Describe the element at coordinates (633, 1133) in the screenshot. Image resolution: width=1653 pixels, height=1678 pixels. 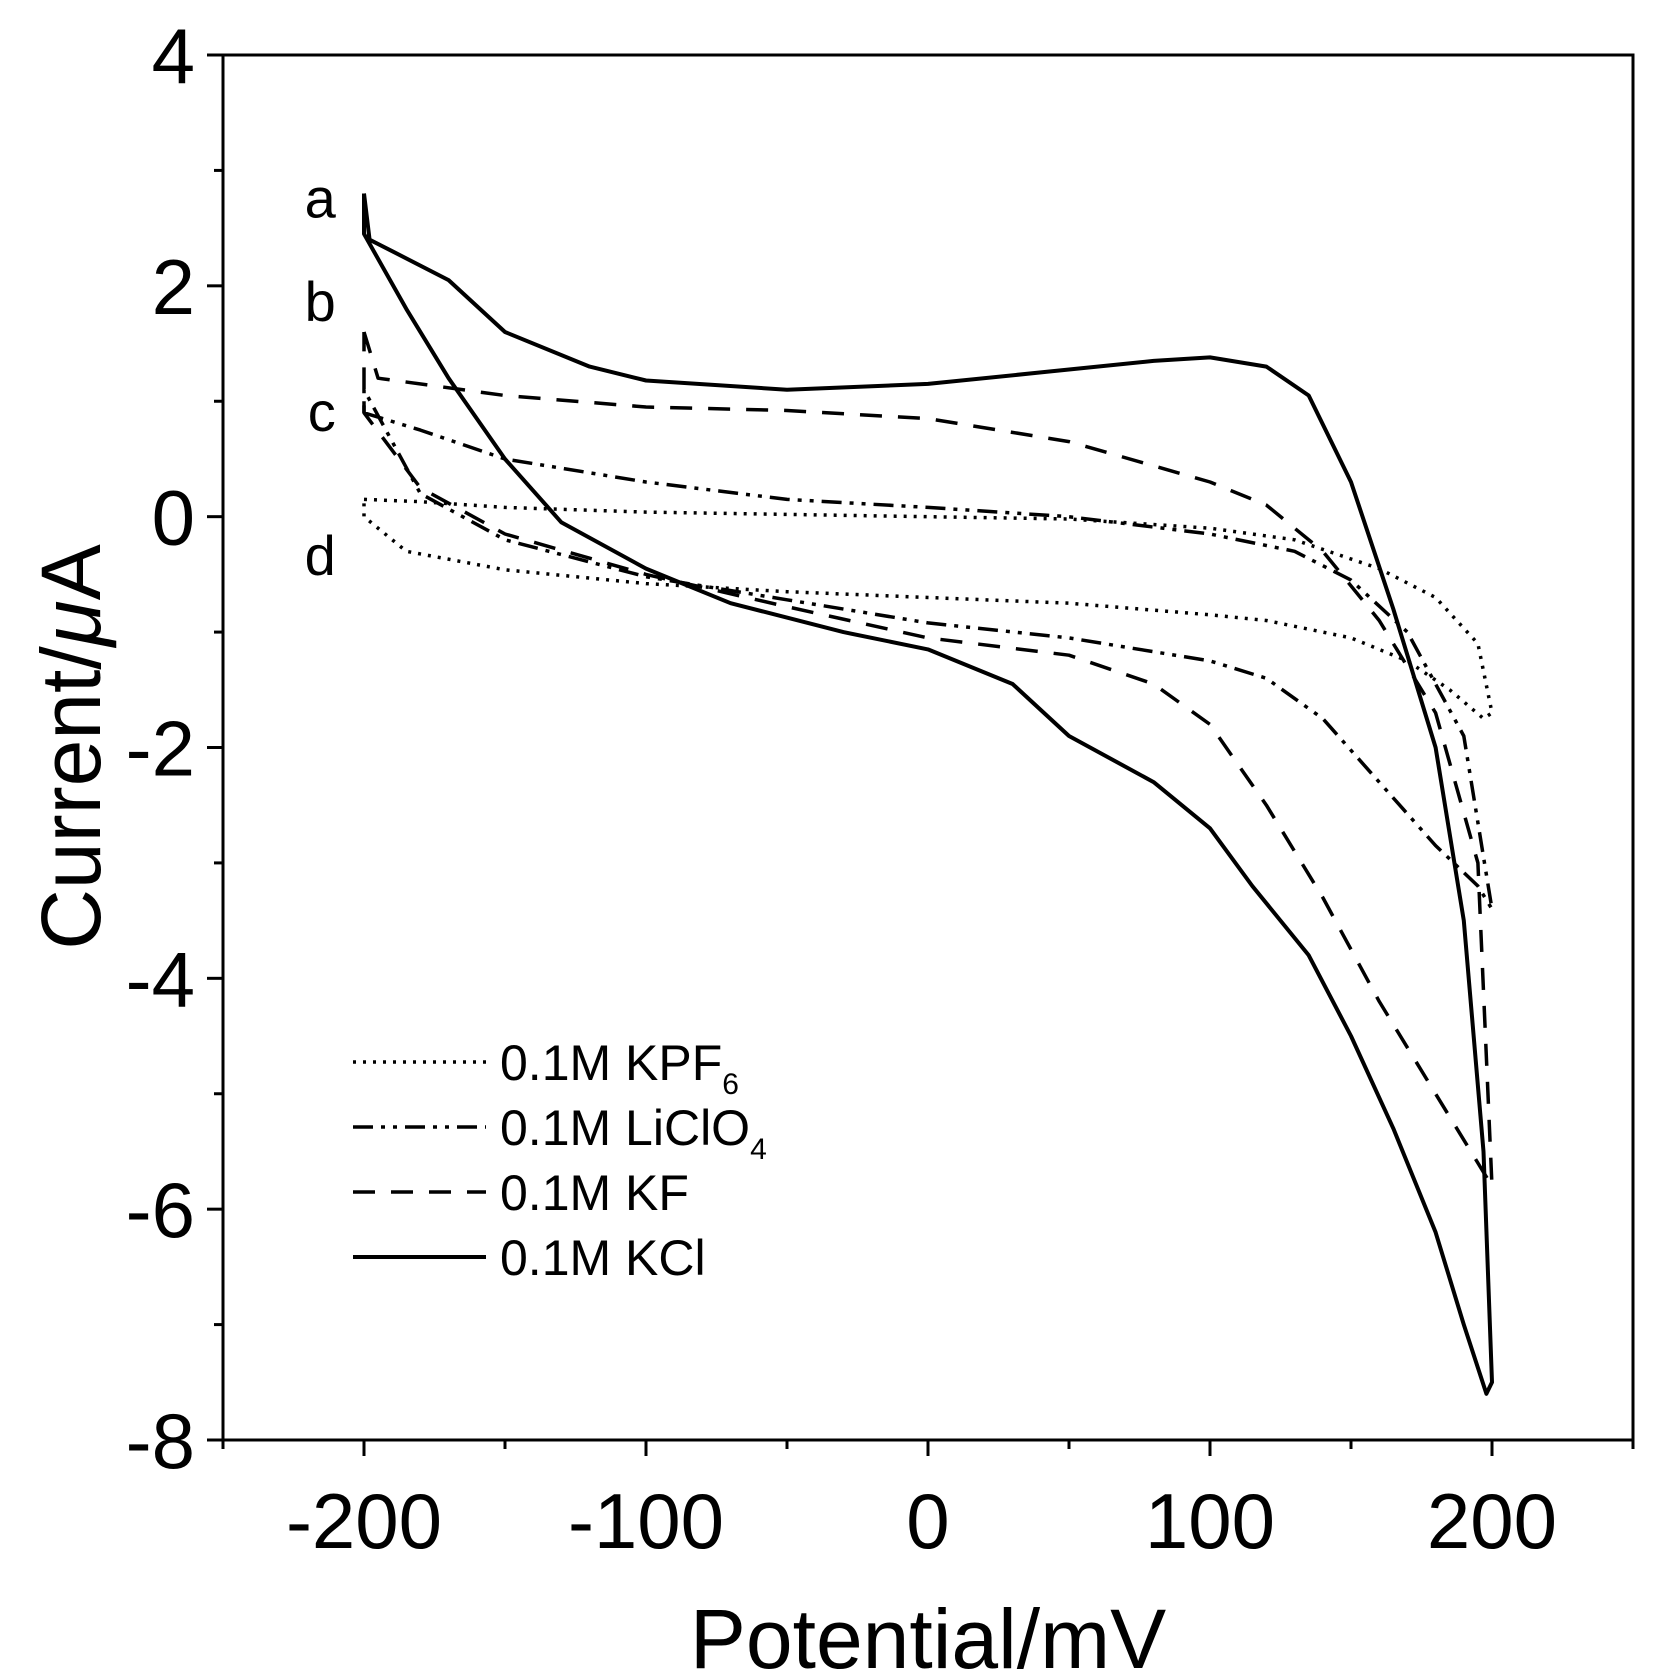
I see `legend-label-c: 0.1M LiClO4` at that location.